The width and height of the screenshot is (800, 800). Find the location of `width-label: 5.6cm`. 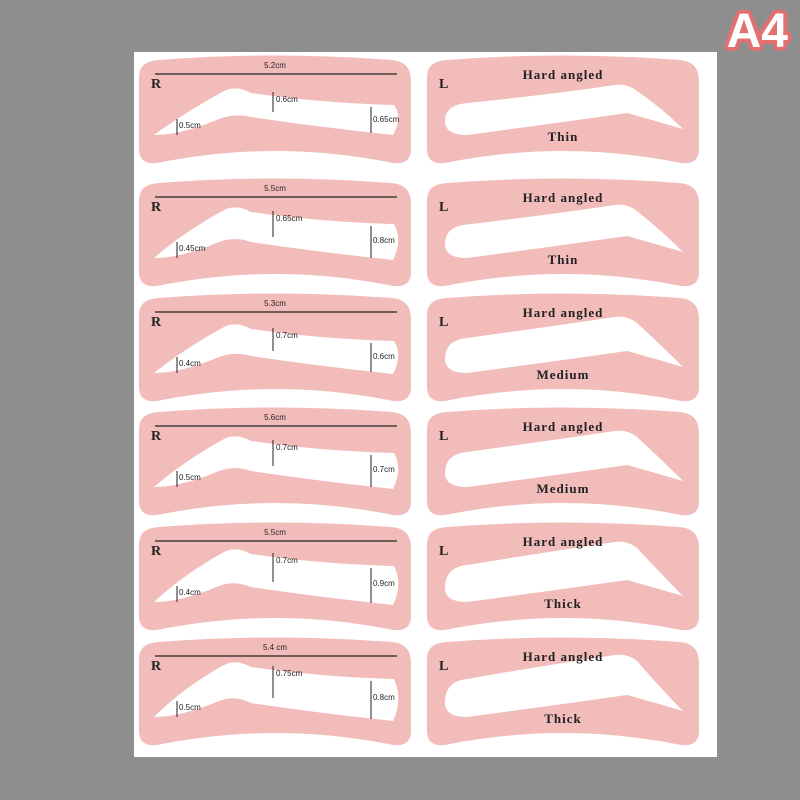

width-label: 5.6cm is located at coordinates (275, 417).